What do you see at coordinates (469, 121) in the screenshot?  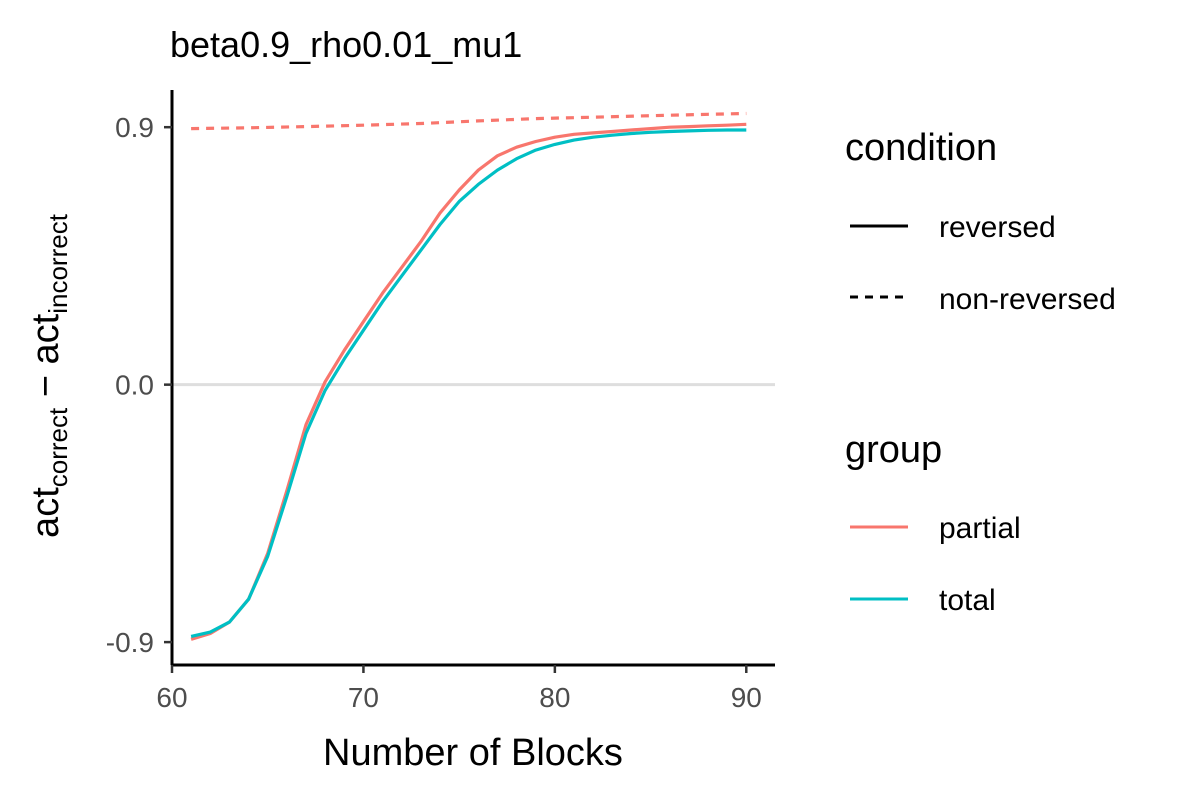 I see `series-line-partial-non-reversed` at bounding box center [469, 121].